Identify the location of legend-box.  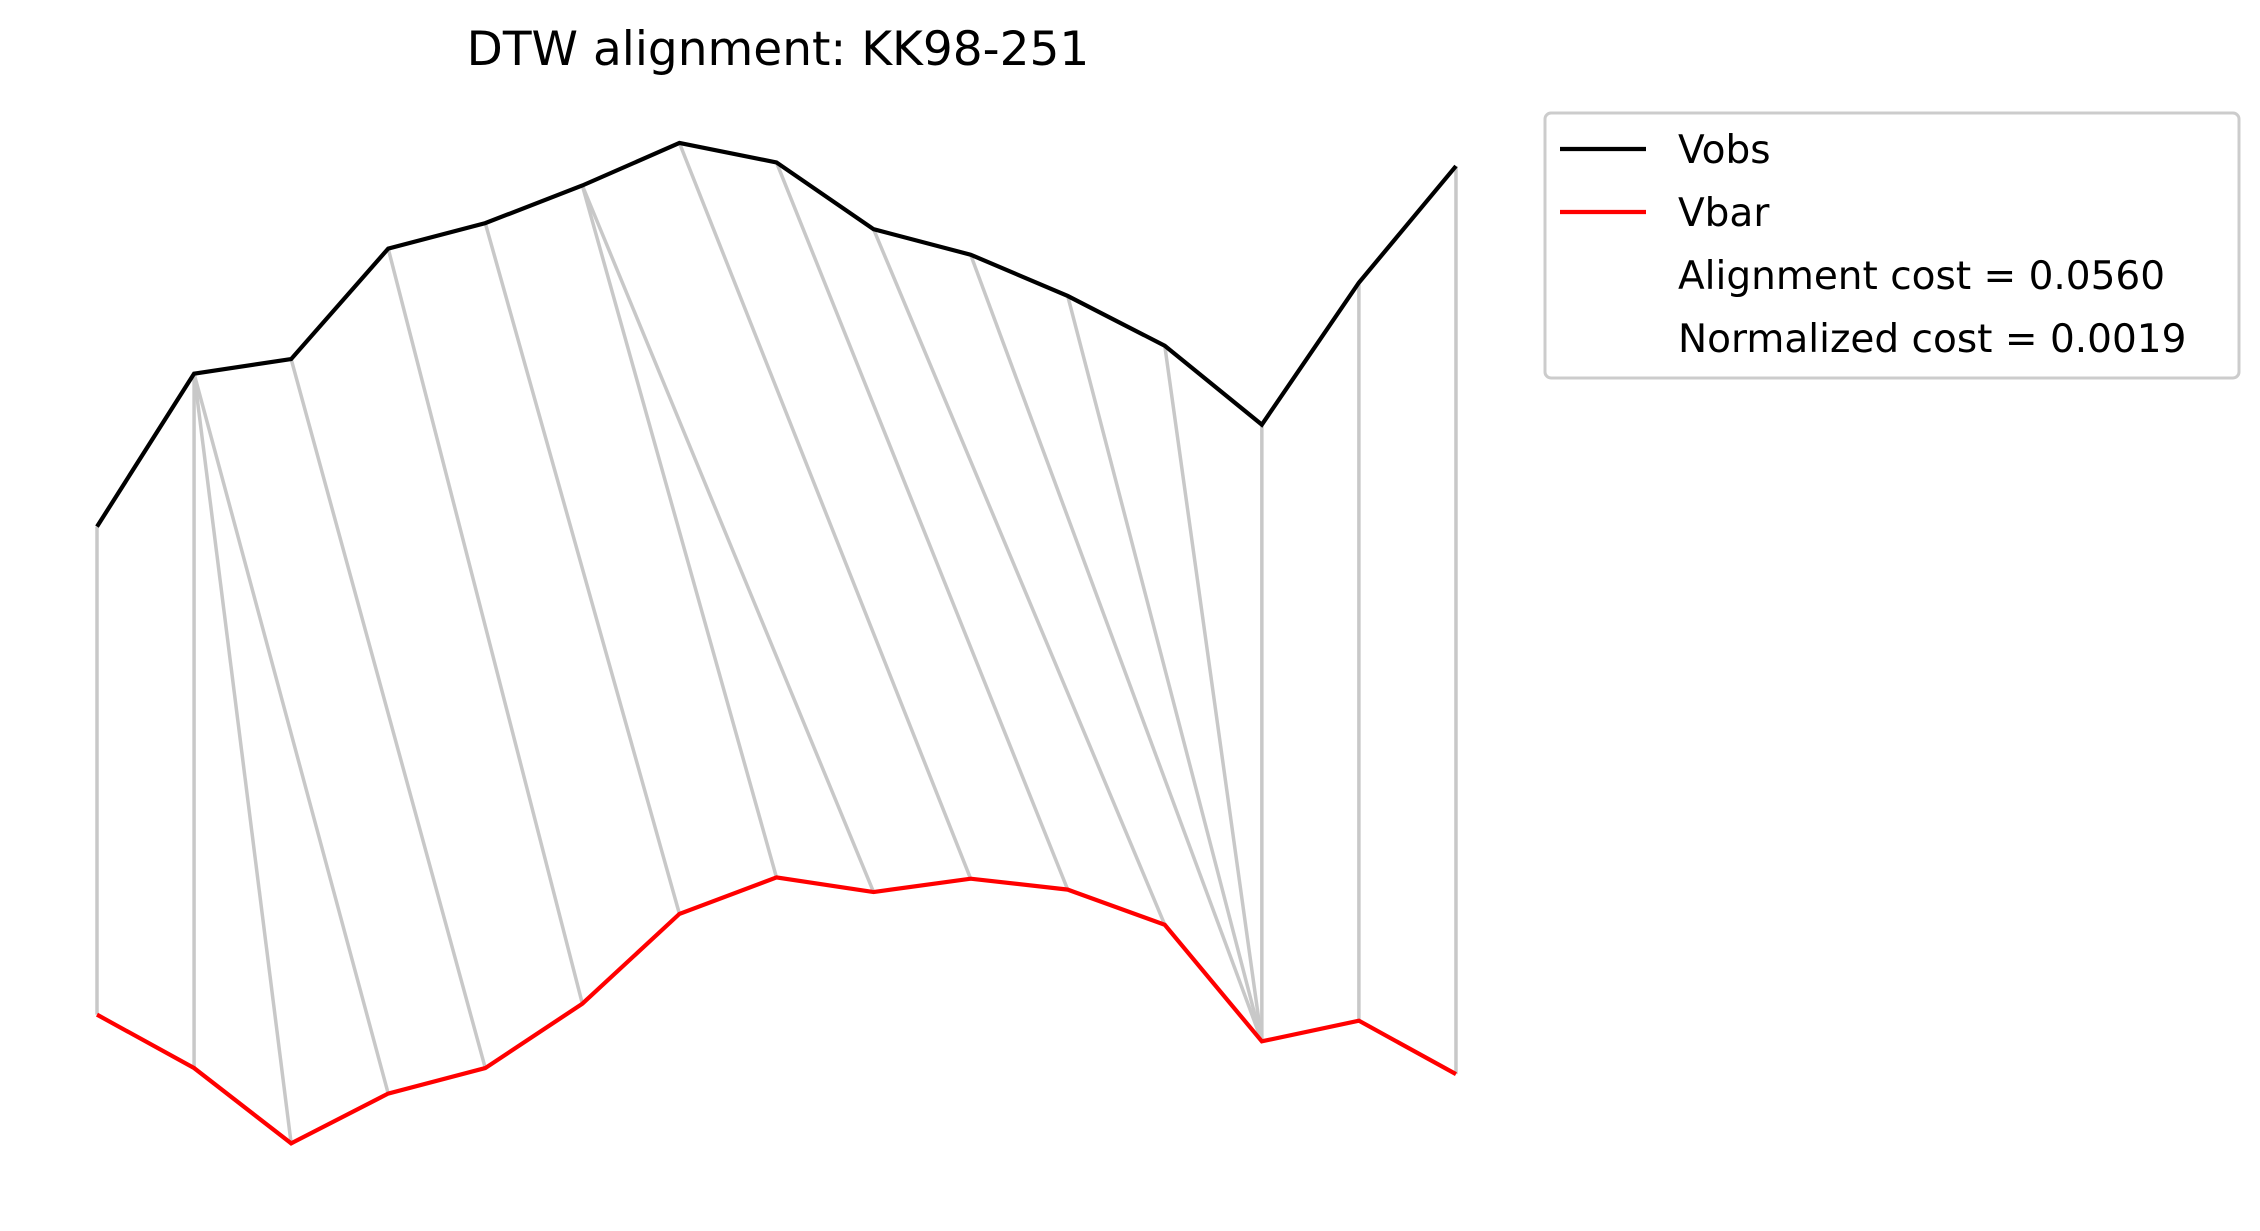
(1892, 245).